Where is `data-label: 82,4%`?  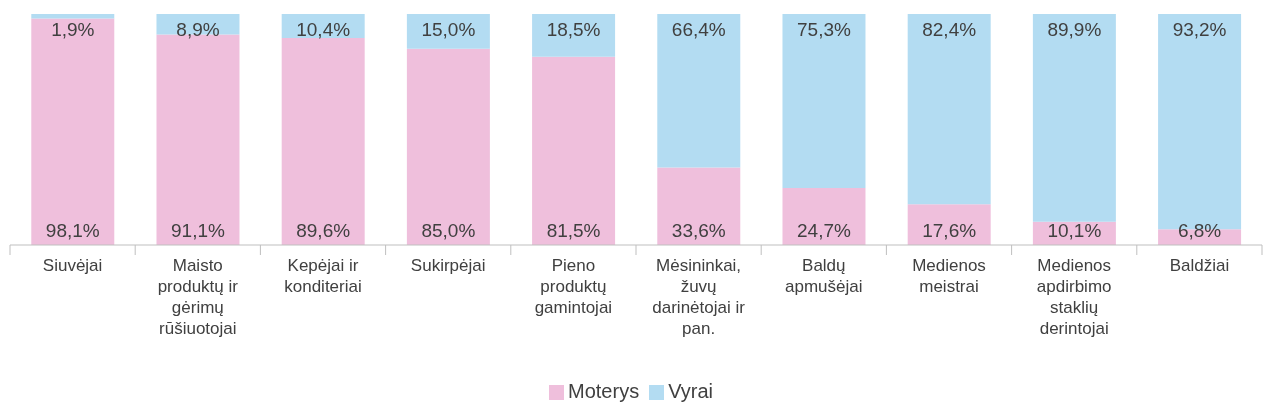
data-label: 82,4% is located at coordinates (949, 29).